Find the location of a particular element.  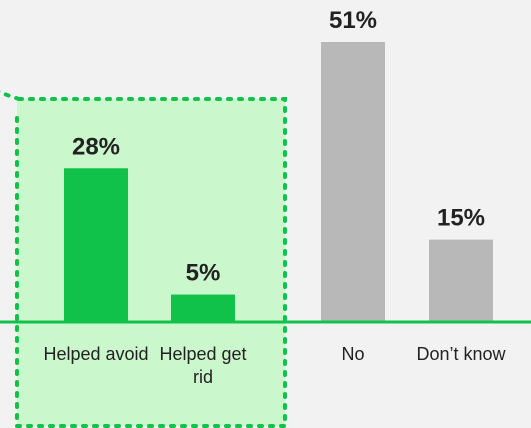

bar-value-label-0: 28% is located at coordinates (96, 146).